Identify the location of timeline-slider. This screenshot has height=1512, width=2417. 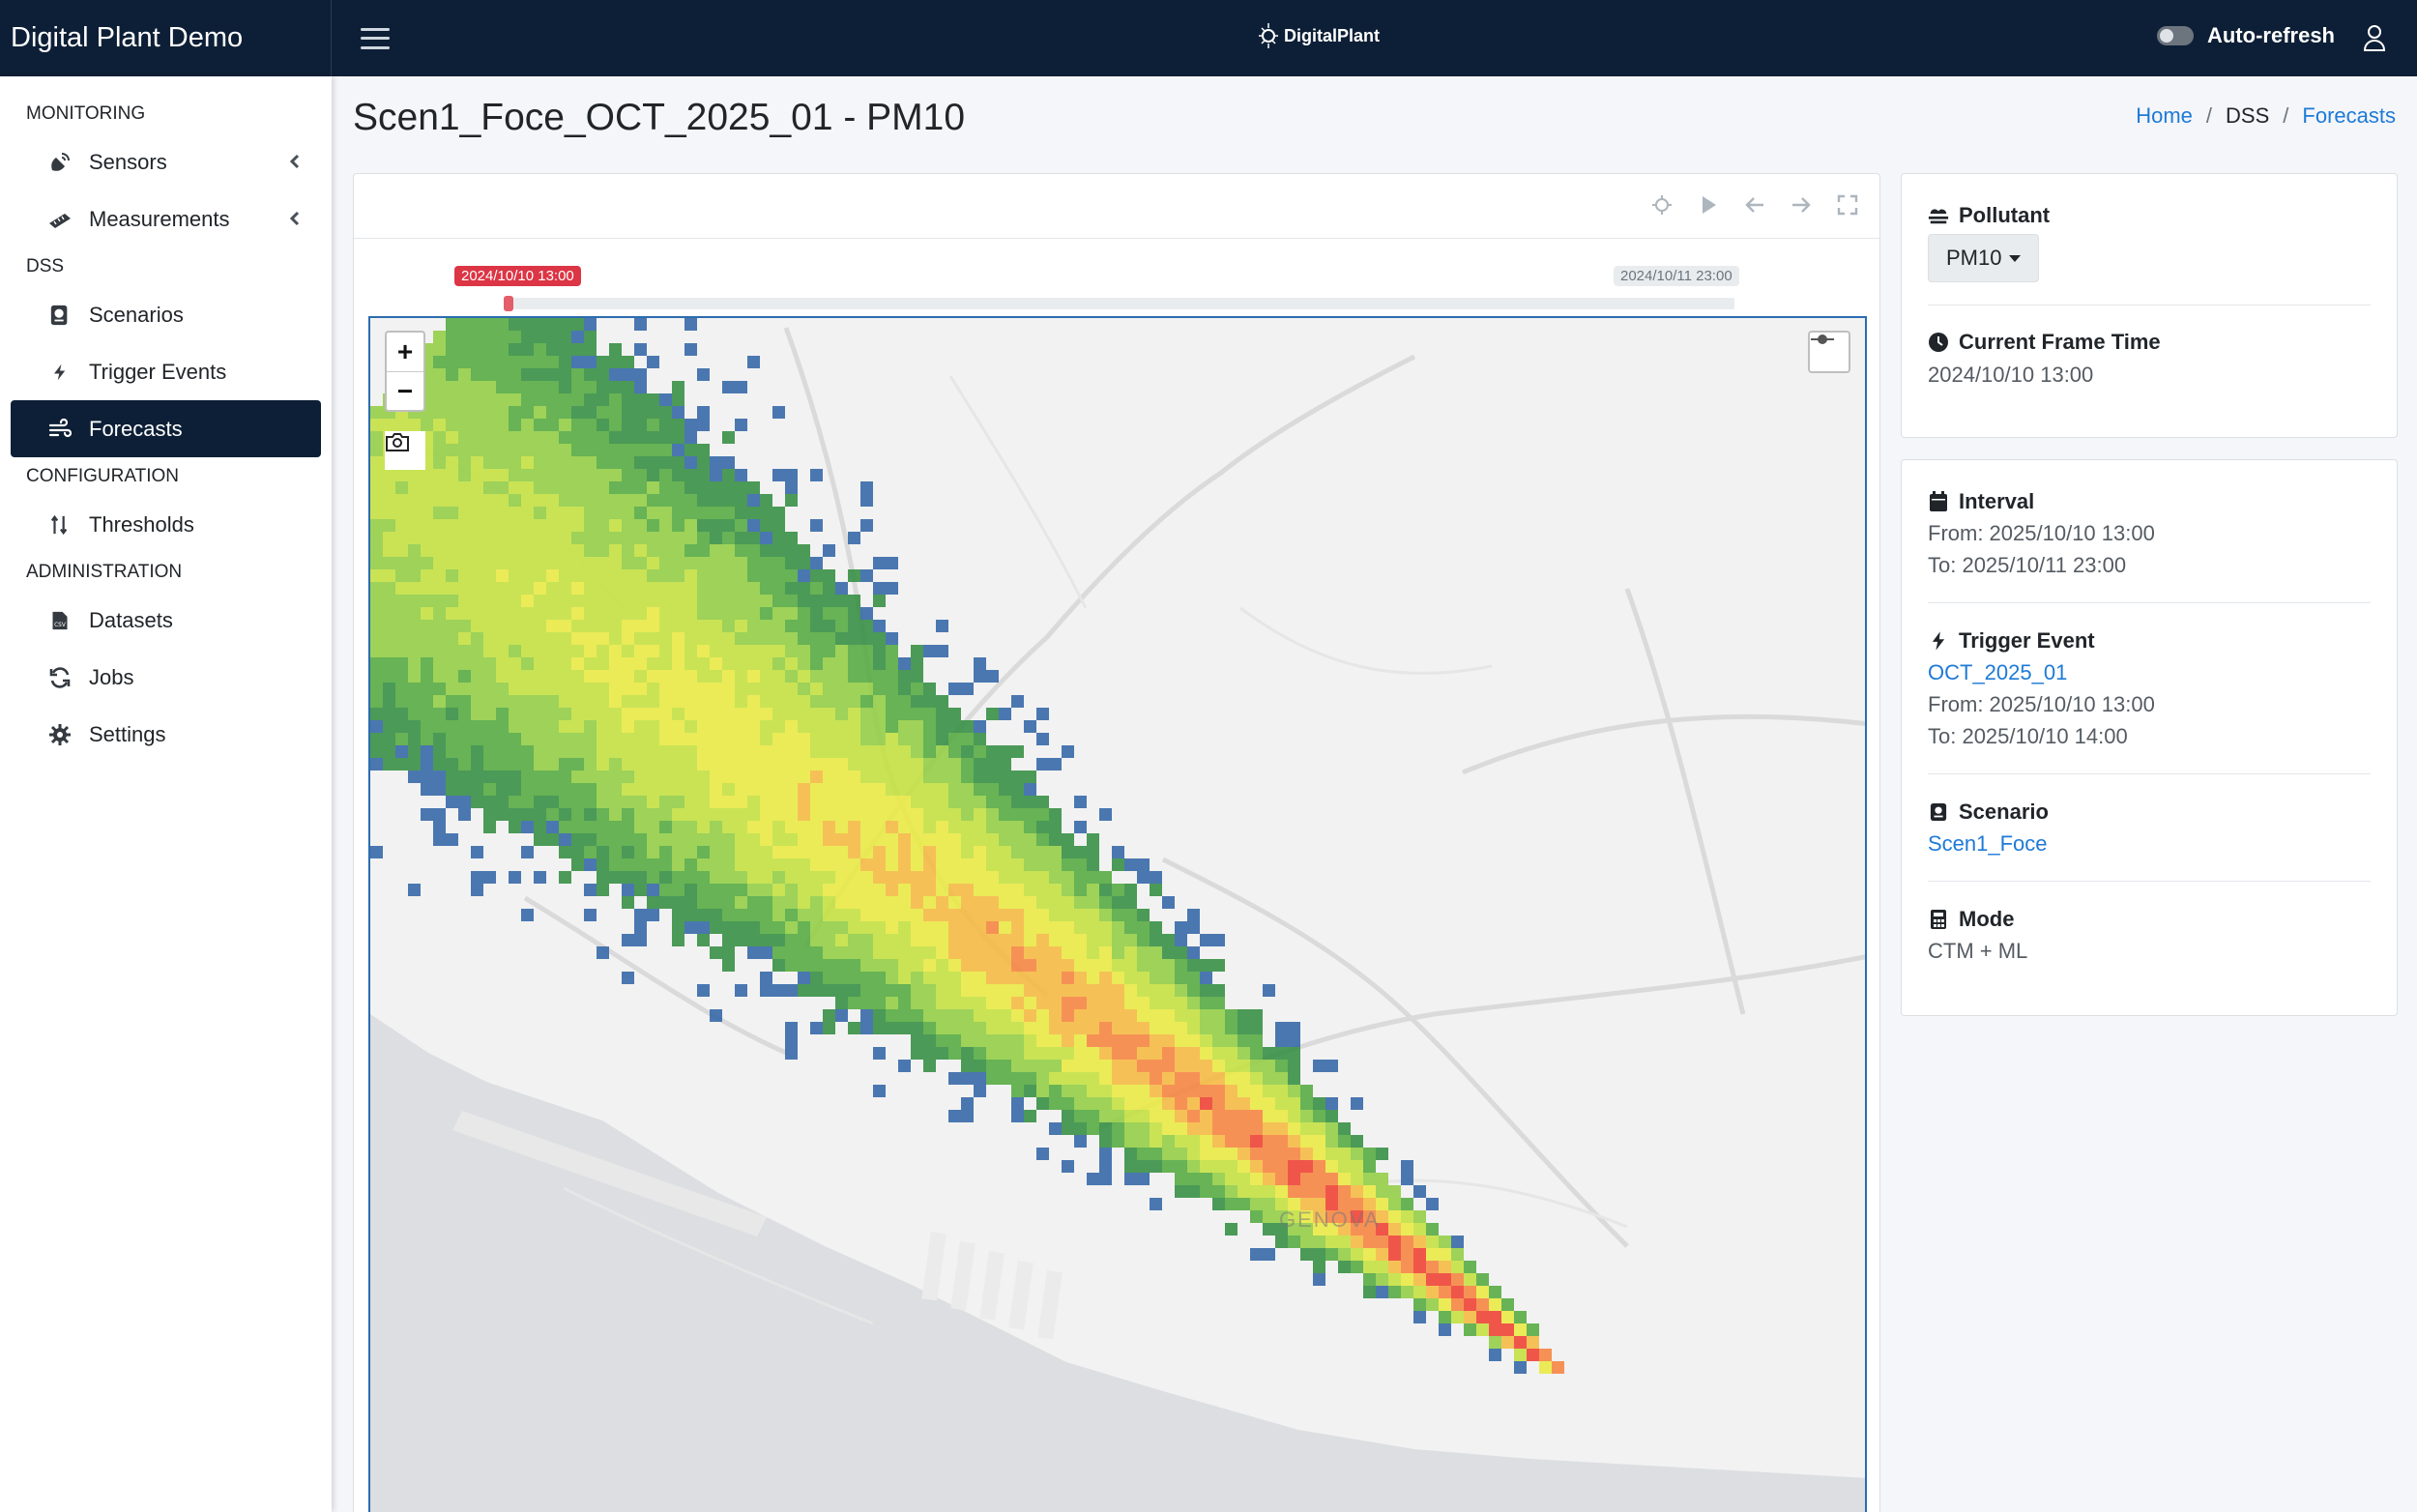
(1119, 303).